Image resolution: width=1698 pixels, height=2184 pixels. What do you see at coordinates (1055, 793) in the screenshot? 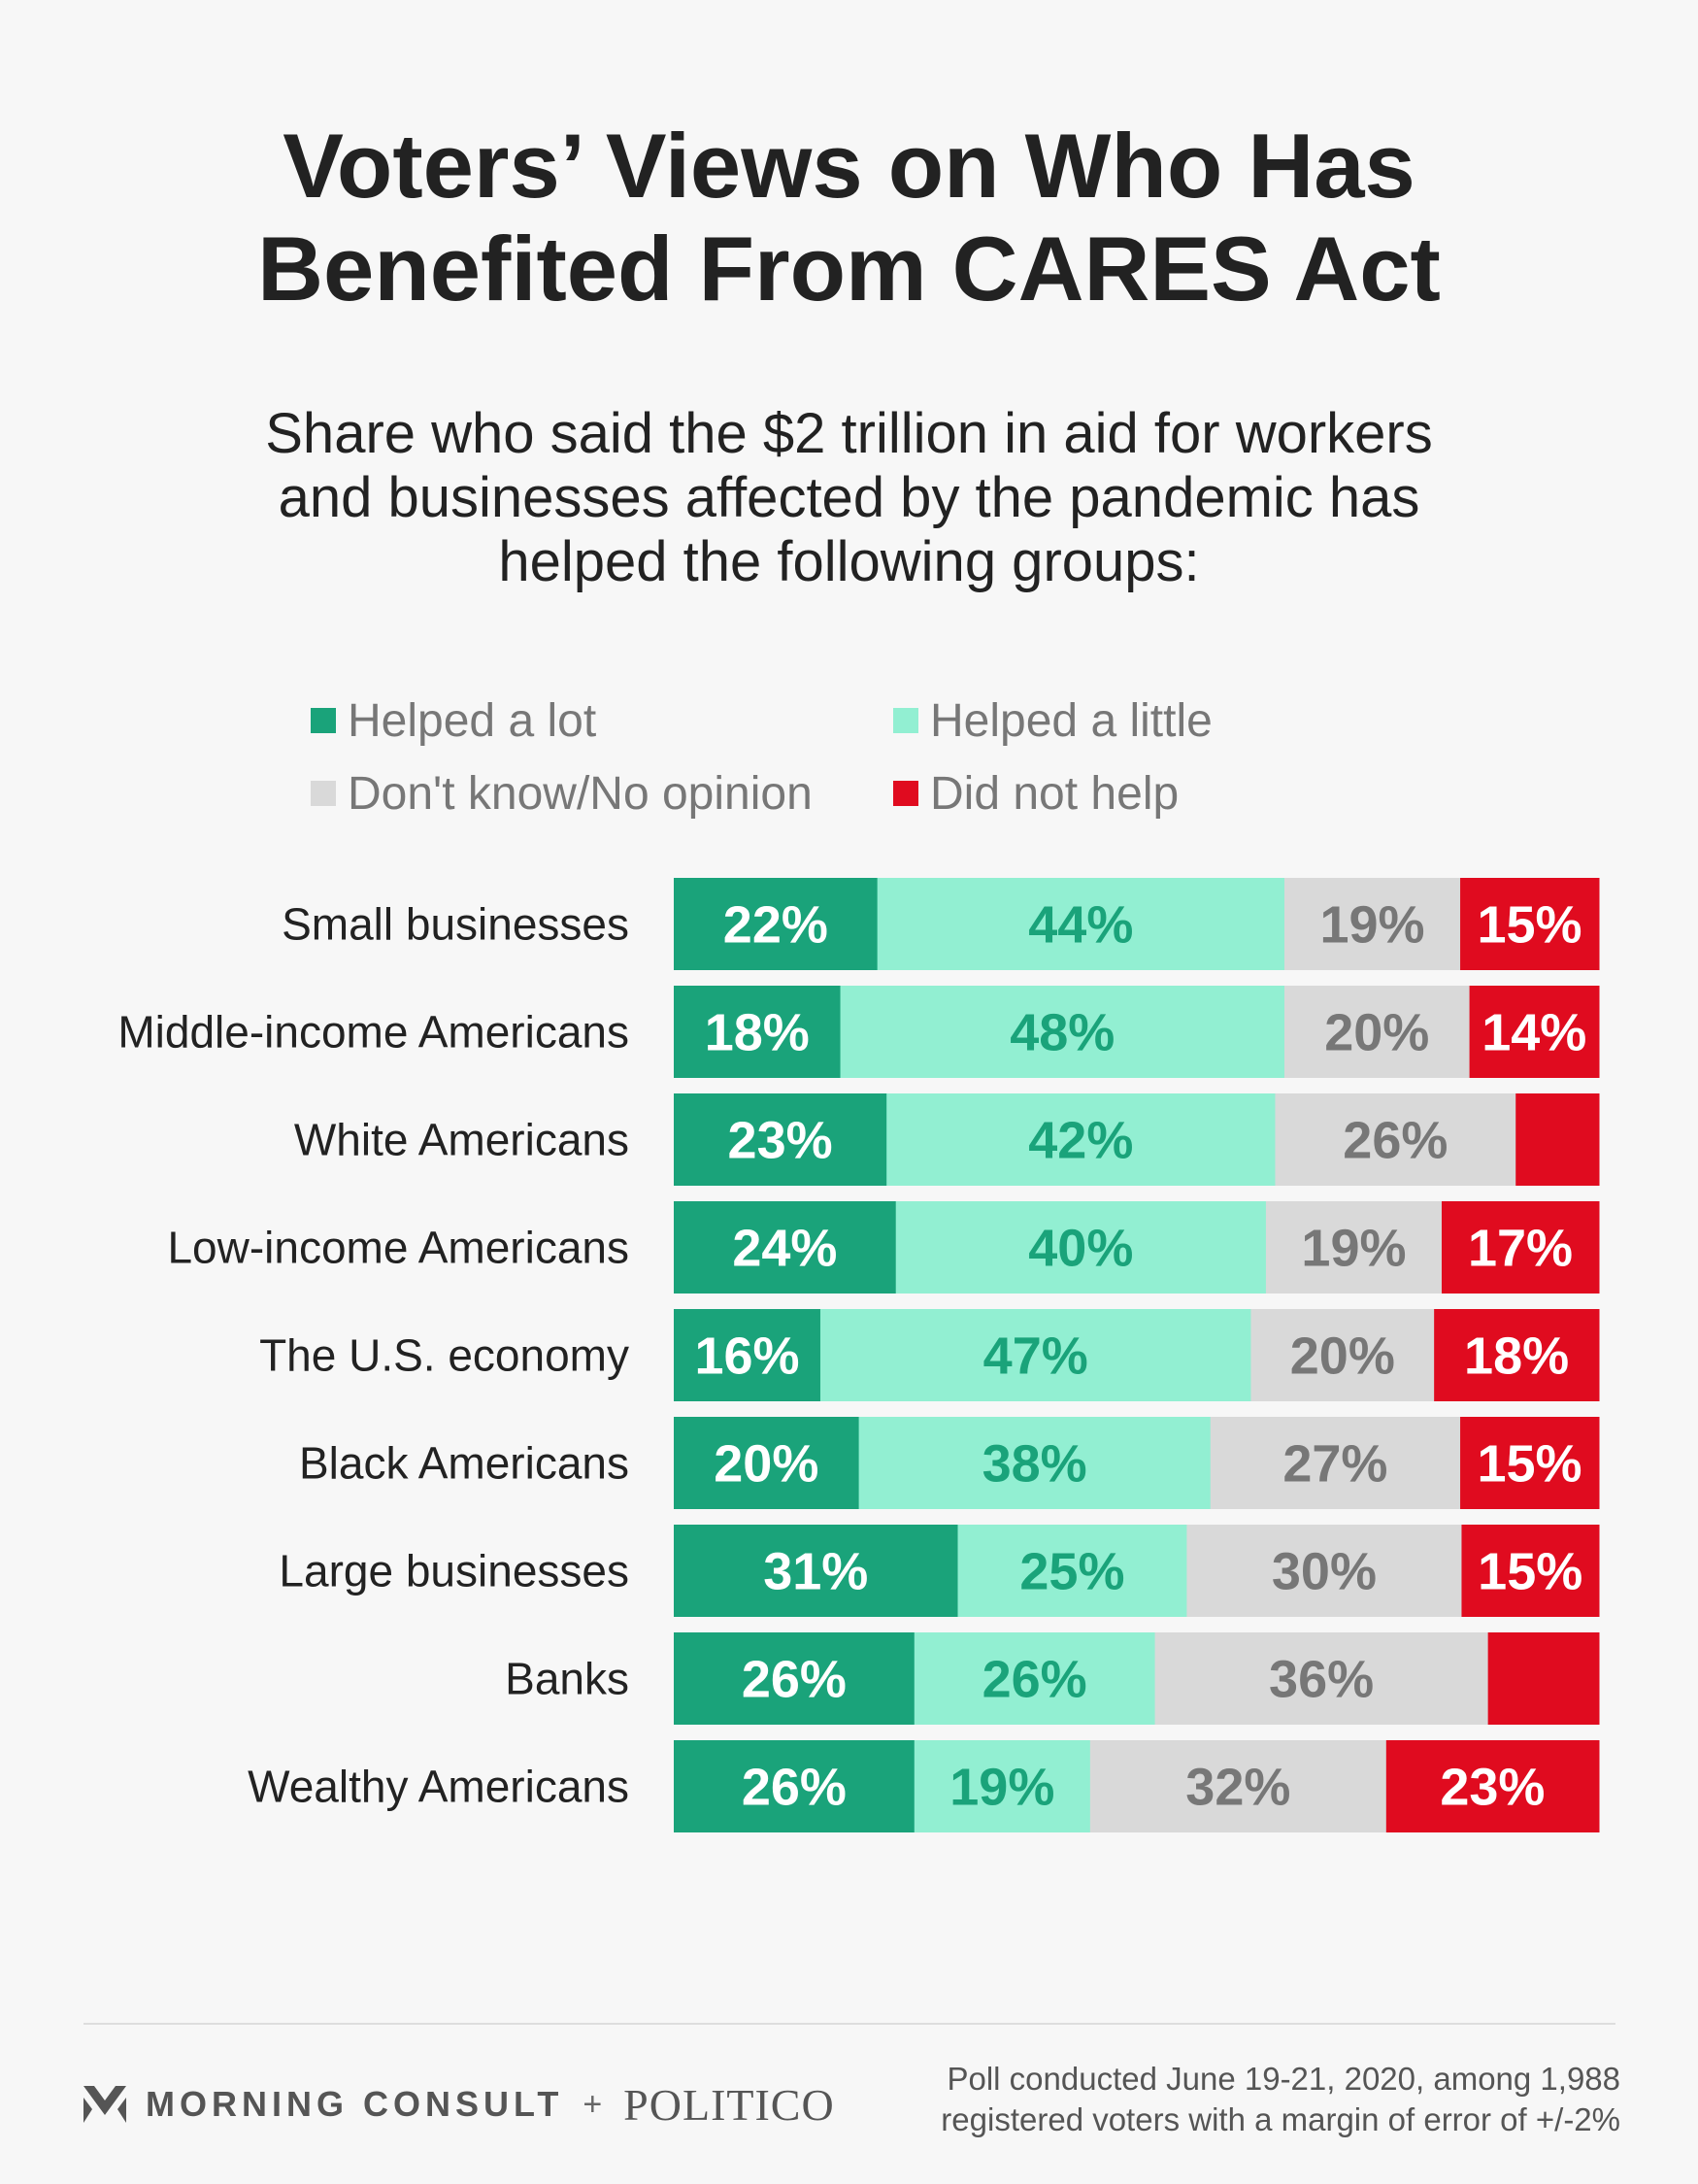
I see `legend-label-did-not-help: Did not help` at bounding box center [1055, 793].